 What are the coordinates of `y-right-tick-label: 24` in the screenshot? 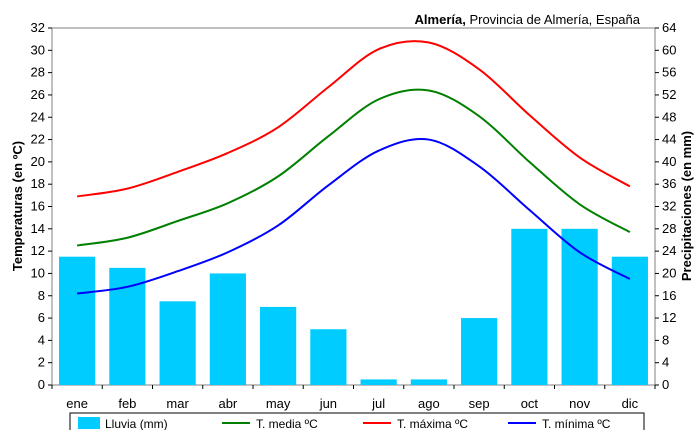 It's located at (669, 250).